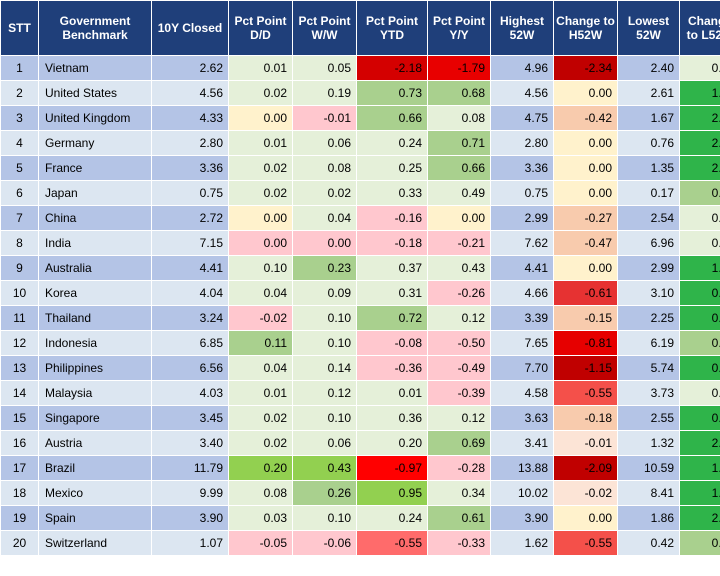  Describe the element at coordinates (699, 343) in the screenshot. I see `cell-cl52: 0.66` at that location.